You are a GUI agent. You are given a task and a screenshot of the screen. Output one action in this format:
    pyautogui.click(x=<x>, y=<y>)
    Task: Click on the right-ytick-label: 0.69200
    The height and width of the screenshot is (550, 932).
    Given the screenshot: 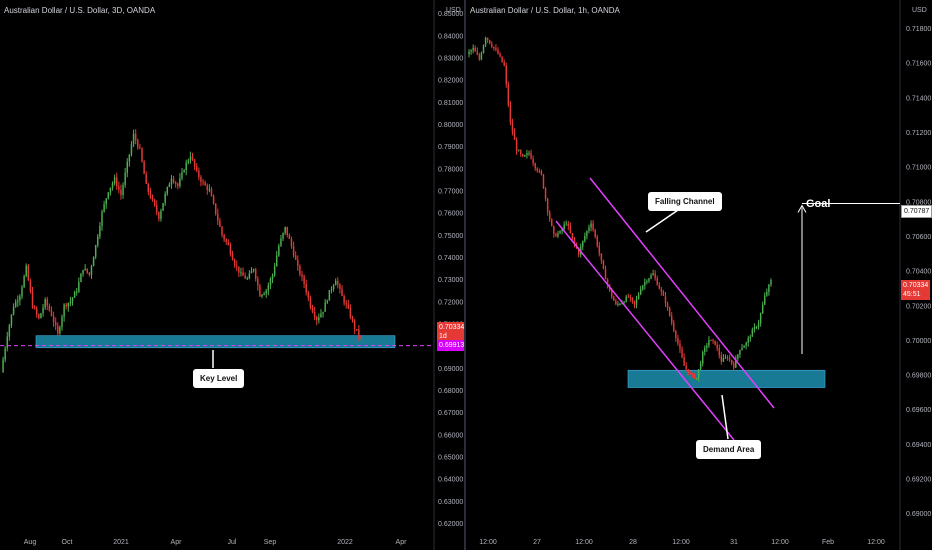 What is the action you would take?
    pyautogui.click(x=918, y=480)
    